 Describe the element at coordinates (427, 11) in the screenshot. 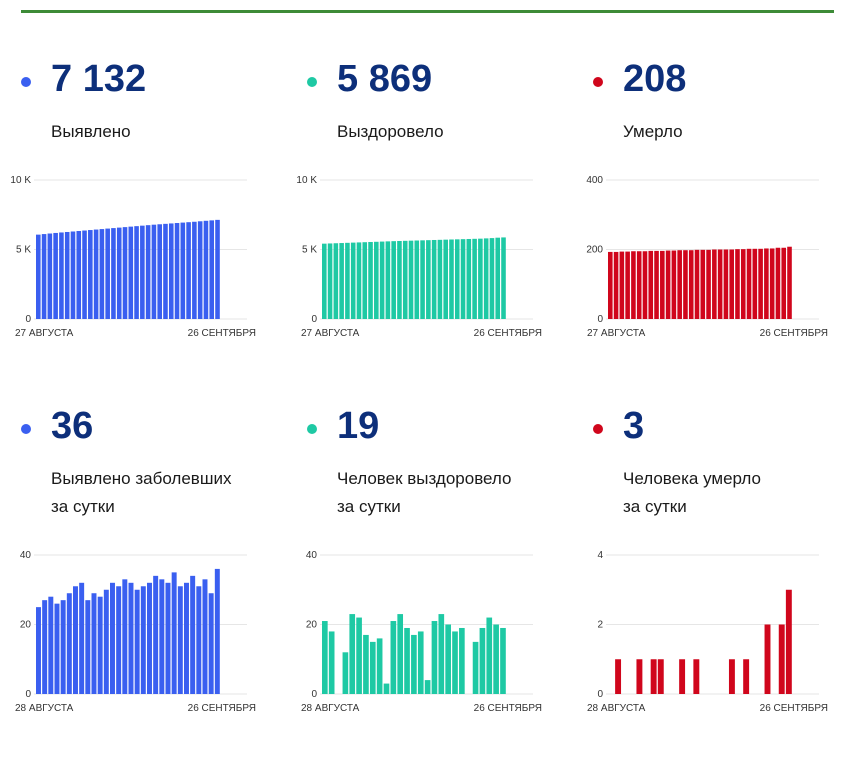

I see `top-divider` at that location.